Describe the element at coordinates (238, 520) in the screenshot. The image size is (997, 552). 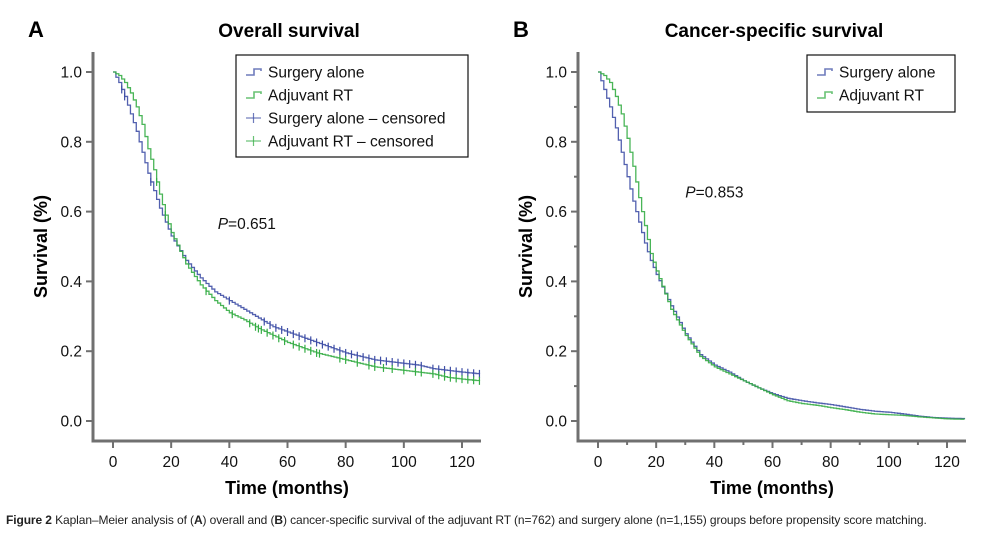
I see `caption-part: ) overall and (` at that location.